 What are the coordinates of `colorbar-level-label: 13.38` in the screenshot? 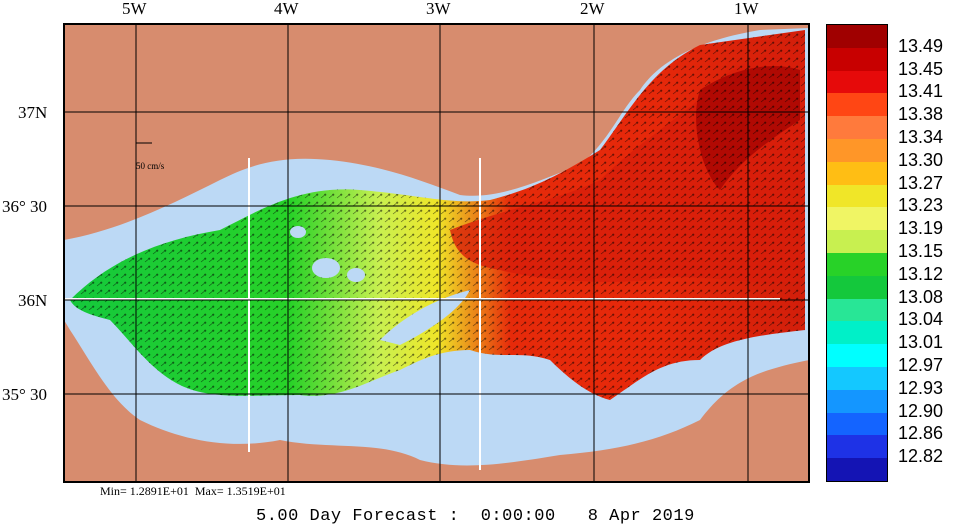 It's located at (921, 114).